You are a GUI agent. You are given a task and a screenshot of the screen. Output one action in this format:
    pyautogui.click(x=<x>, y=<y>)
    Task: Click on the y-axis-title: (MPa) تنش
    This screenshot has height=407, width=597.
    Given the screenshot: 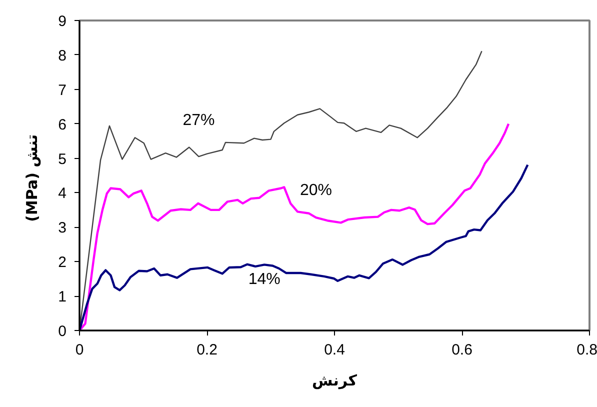 What is the action you would take?
    pyautogui.click(x=32, y=178)
    